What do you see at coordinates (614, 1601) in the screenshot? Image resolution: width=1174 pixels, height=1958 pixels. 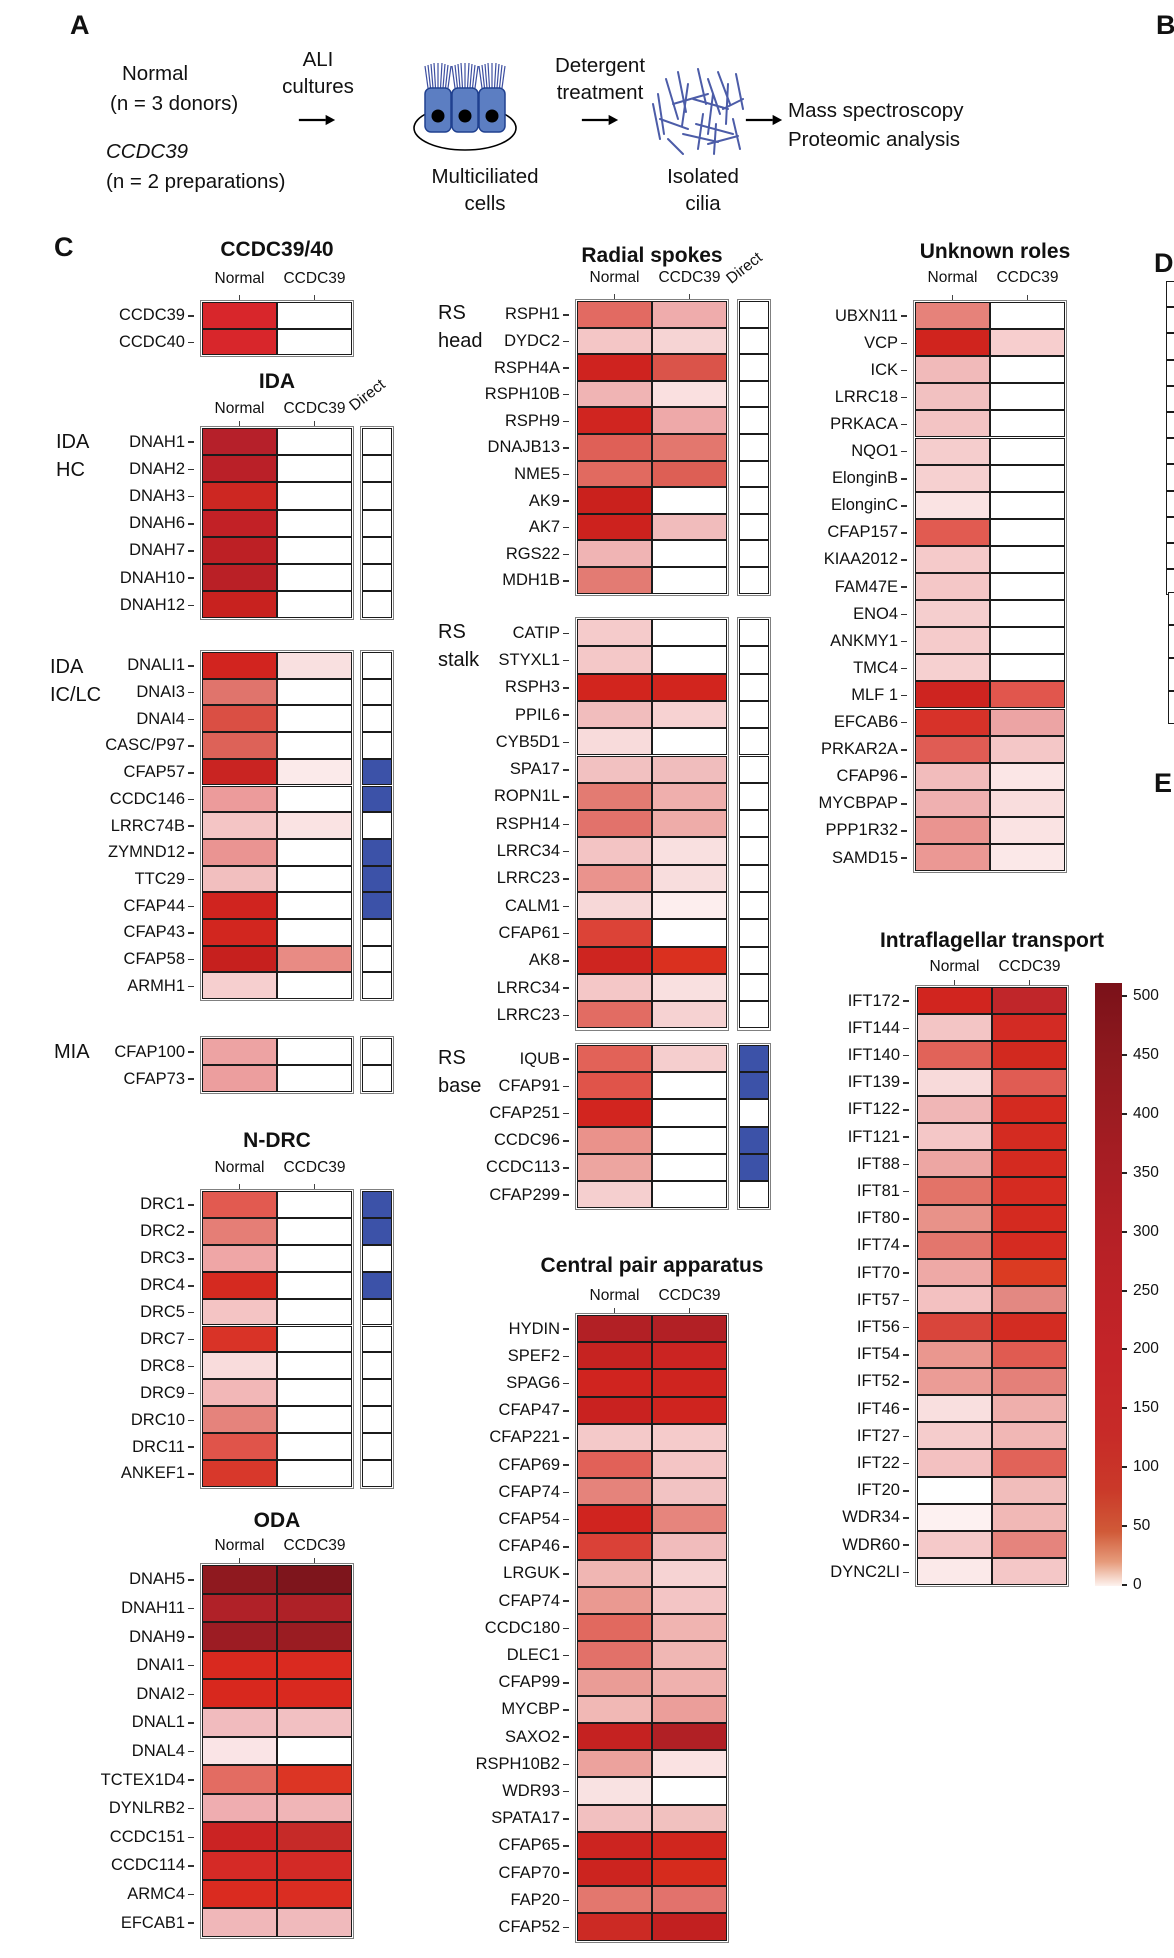 I see `central-CFAP74-normal` at bounding box center [614, 1601].